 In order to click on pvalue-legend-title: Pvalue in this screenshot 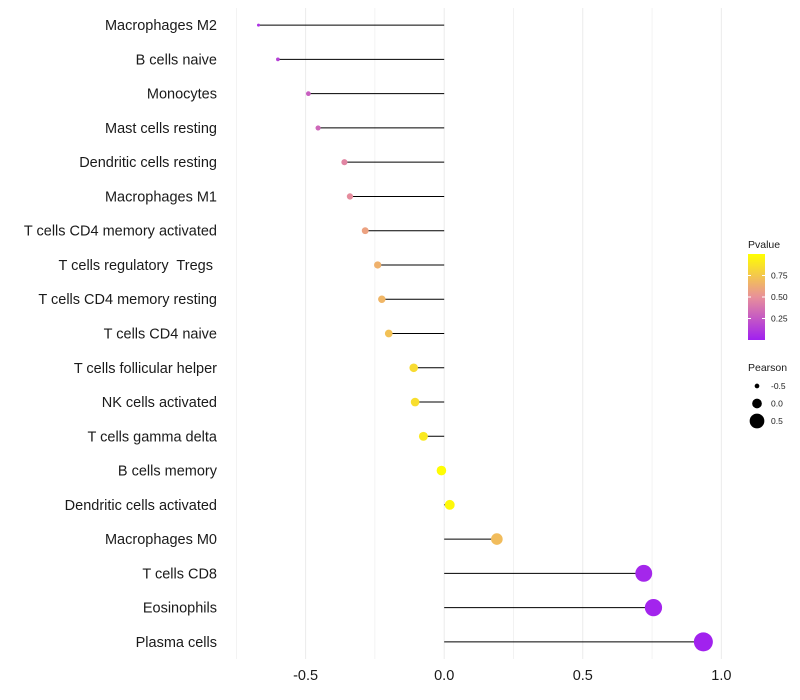, I will do `click(764, 245)`.